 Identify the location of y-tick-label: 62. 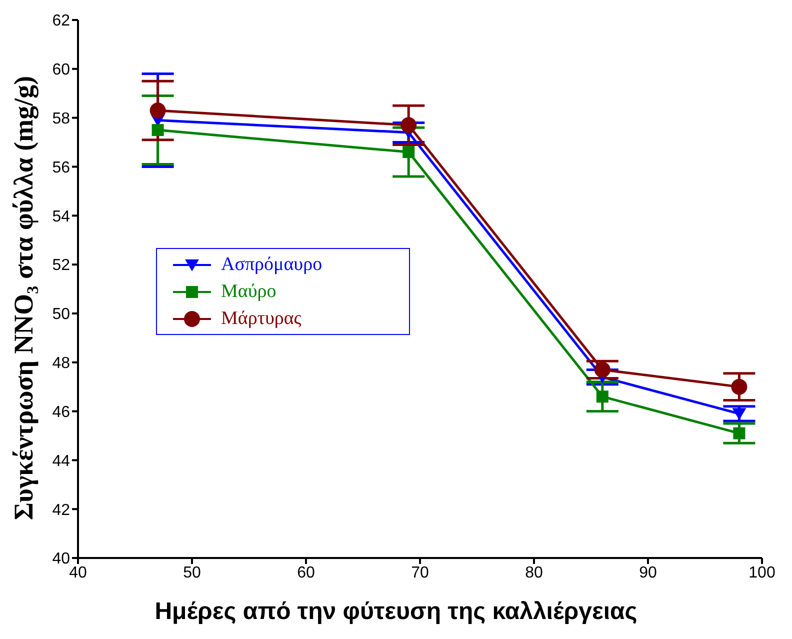
(61, 21).